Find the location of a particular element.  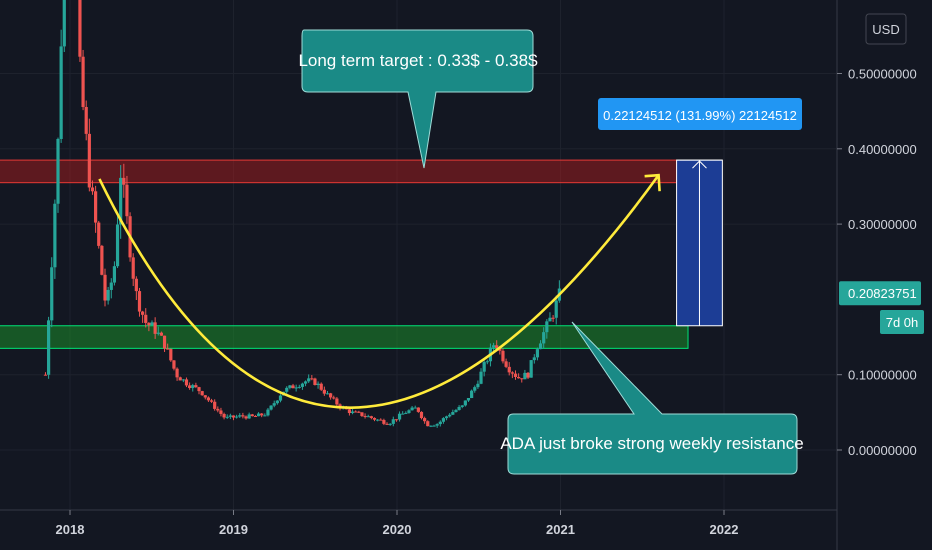

currency-button: USD is located at coordinates (886, 29).